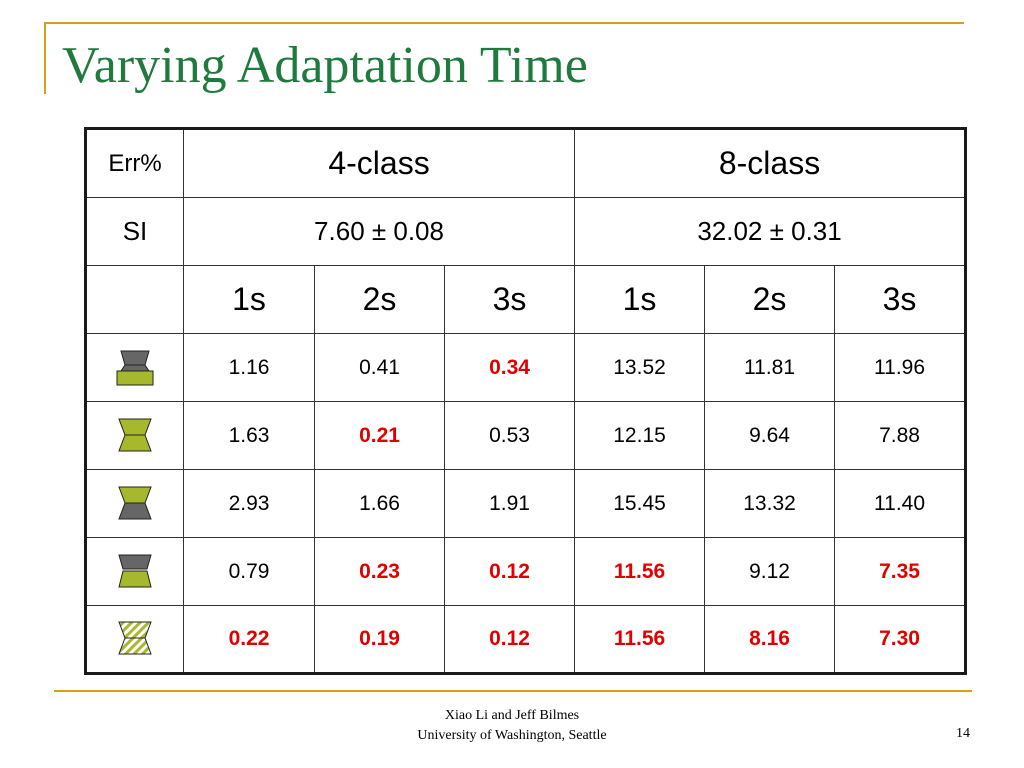  Describe the element at coordinates (900, 435) in the screenshot. I see `table-cell: 7.88` at that location.